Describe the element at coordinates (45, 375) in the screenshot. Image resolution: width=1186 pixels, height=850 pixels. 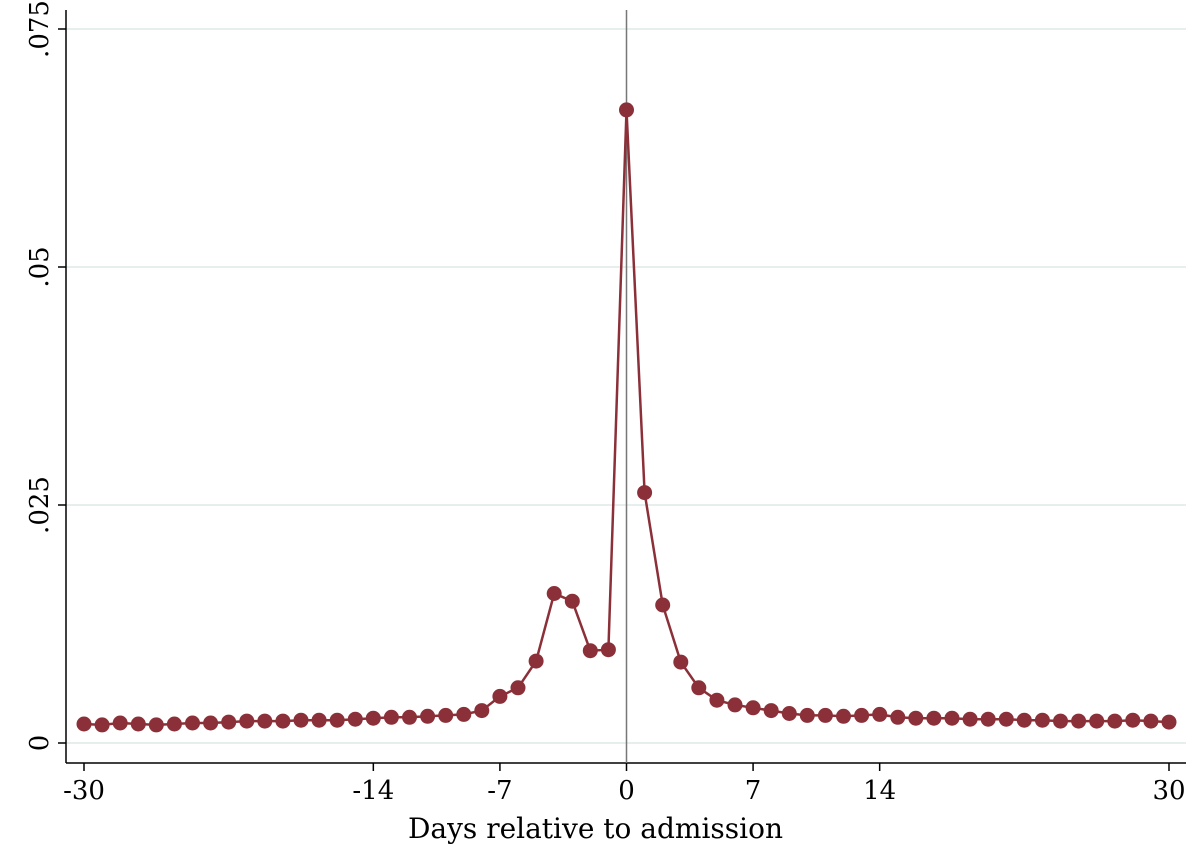
I see `y-axis-ticks: 0 .025 .05 .075` at that location.